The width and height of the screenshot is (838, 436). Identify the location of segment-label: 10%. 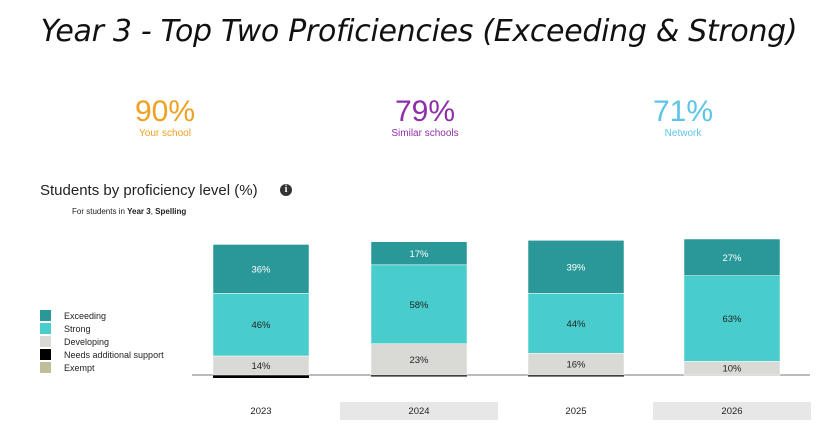
(732, 369).